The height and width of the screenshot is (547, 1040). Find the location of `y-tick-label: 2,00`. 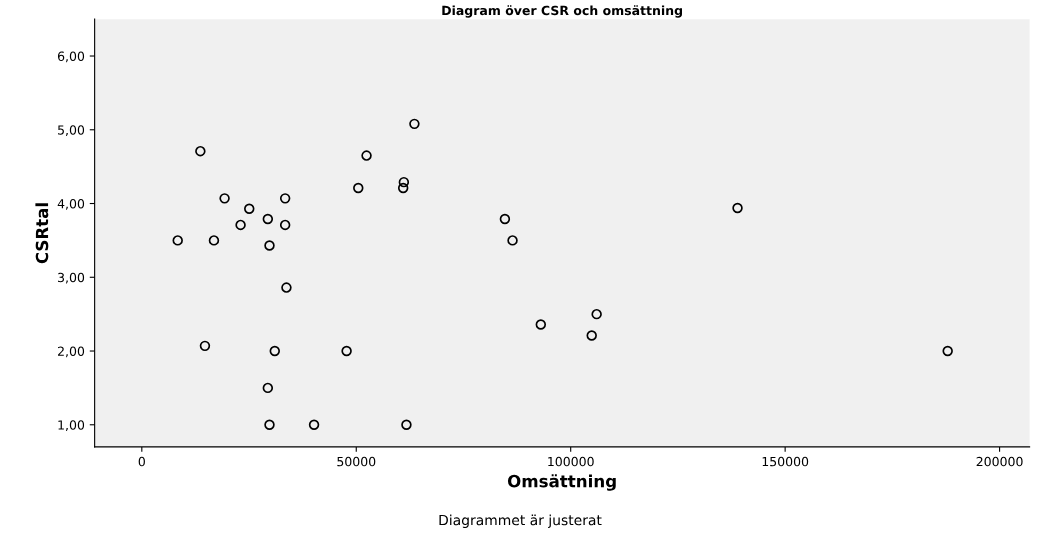

y-tick-label: 2,00 is located at coordinates (71, 352).